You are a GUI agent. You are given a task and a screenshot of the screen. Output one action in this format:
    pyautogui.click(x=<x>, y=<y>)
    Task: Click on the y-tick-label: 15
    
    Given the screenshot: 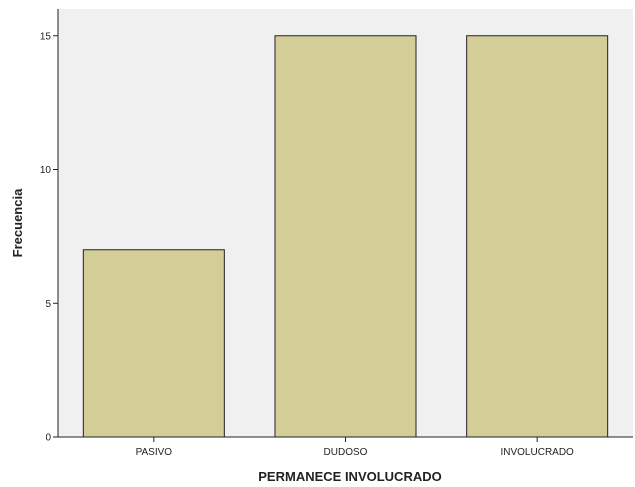 What is the action you would take?
    pyautogui.click(x=46, y=36)
    